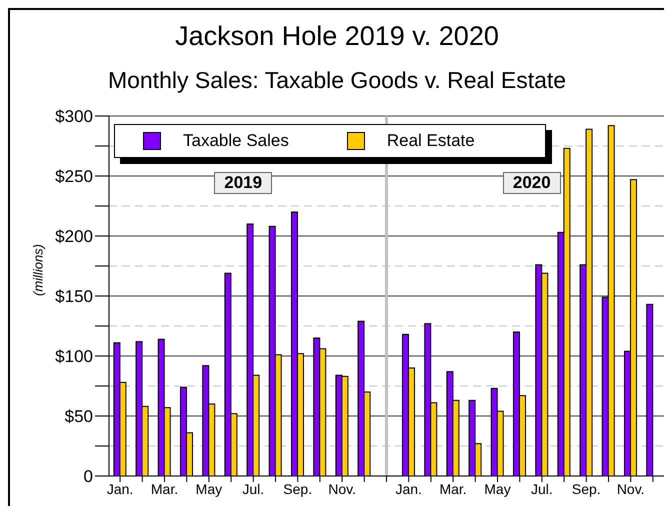 The height and width of the screenshot is (508, 670). I want to click on y-tick-label: $200, so click(74, 236).